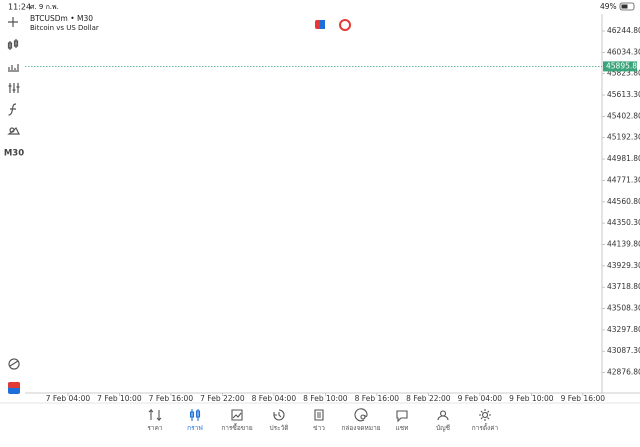 The width and height of the screenshot is (640, 447). Describe the element at coordinates (13, 44) in the screenshot. I see `chart-type-tool` at that location.